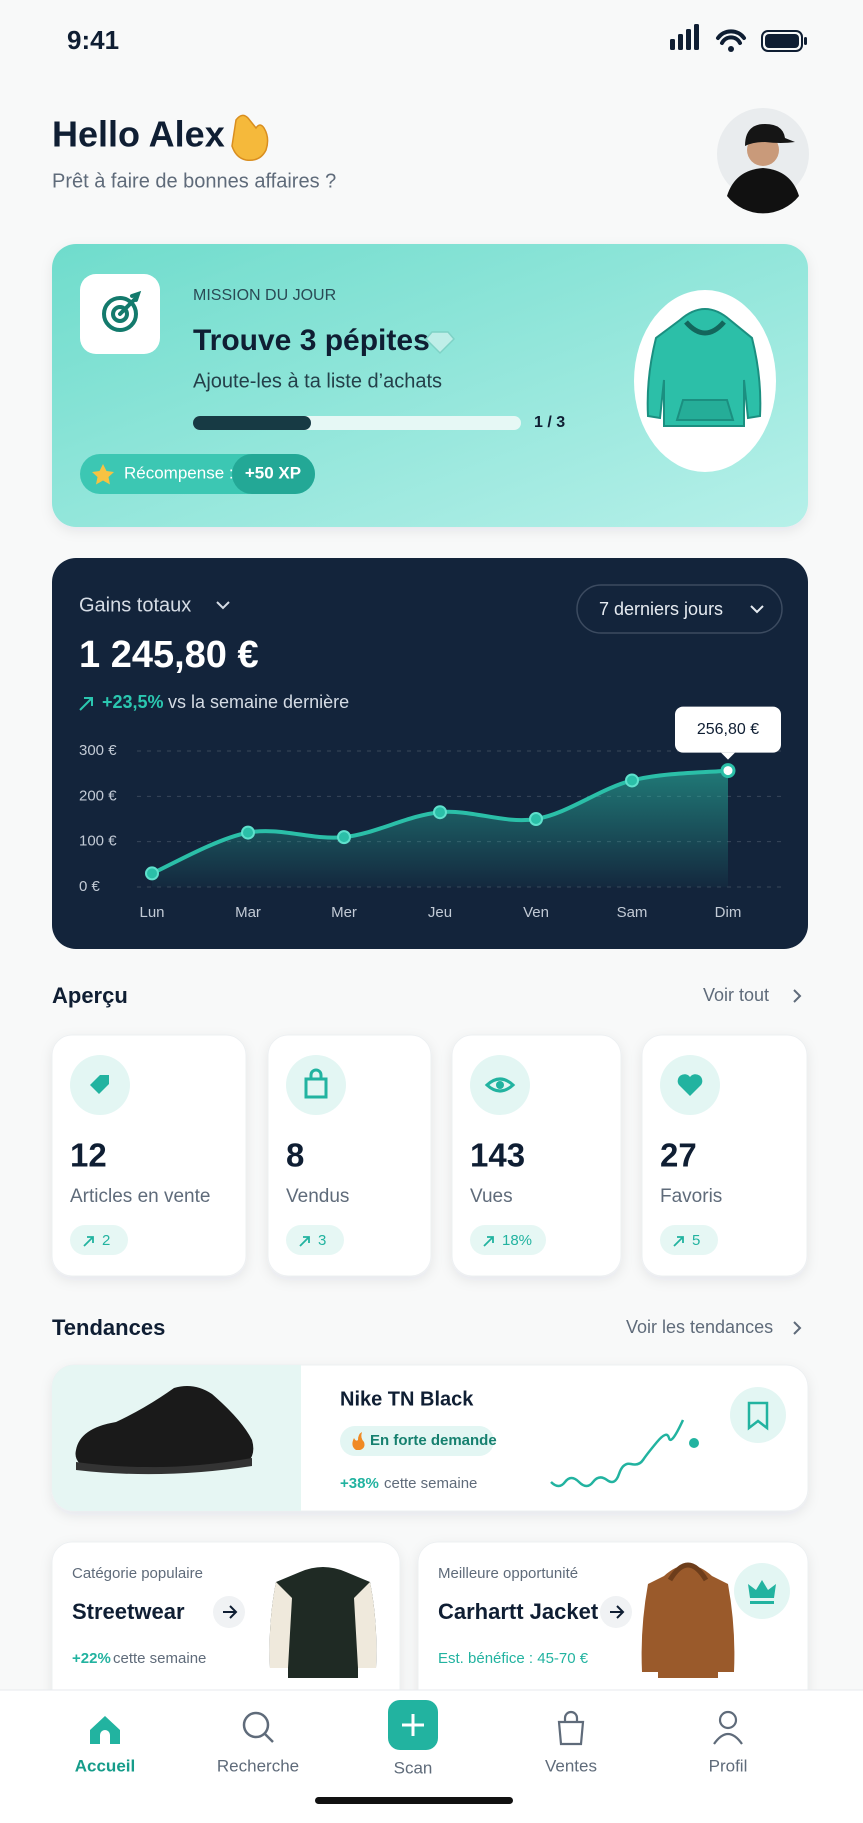  I want to click on progress-fill, so click(252, 423).